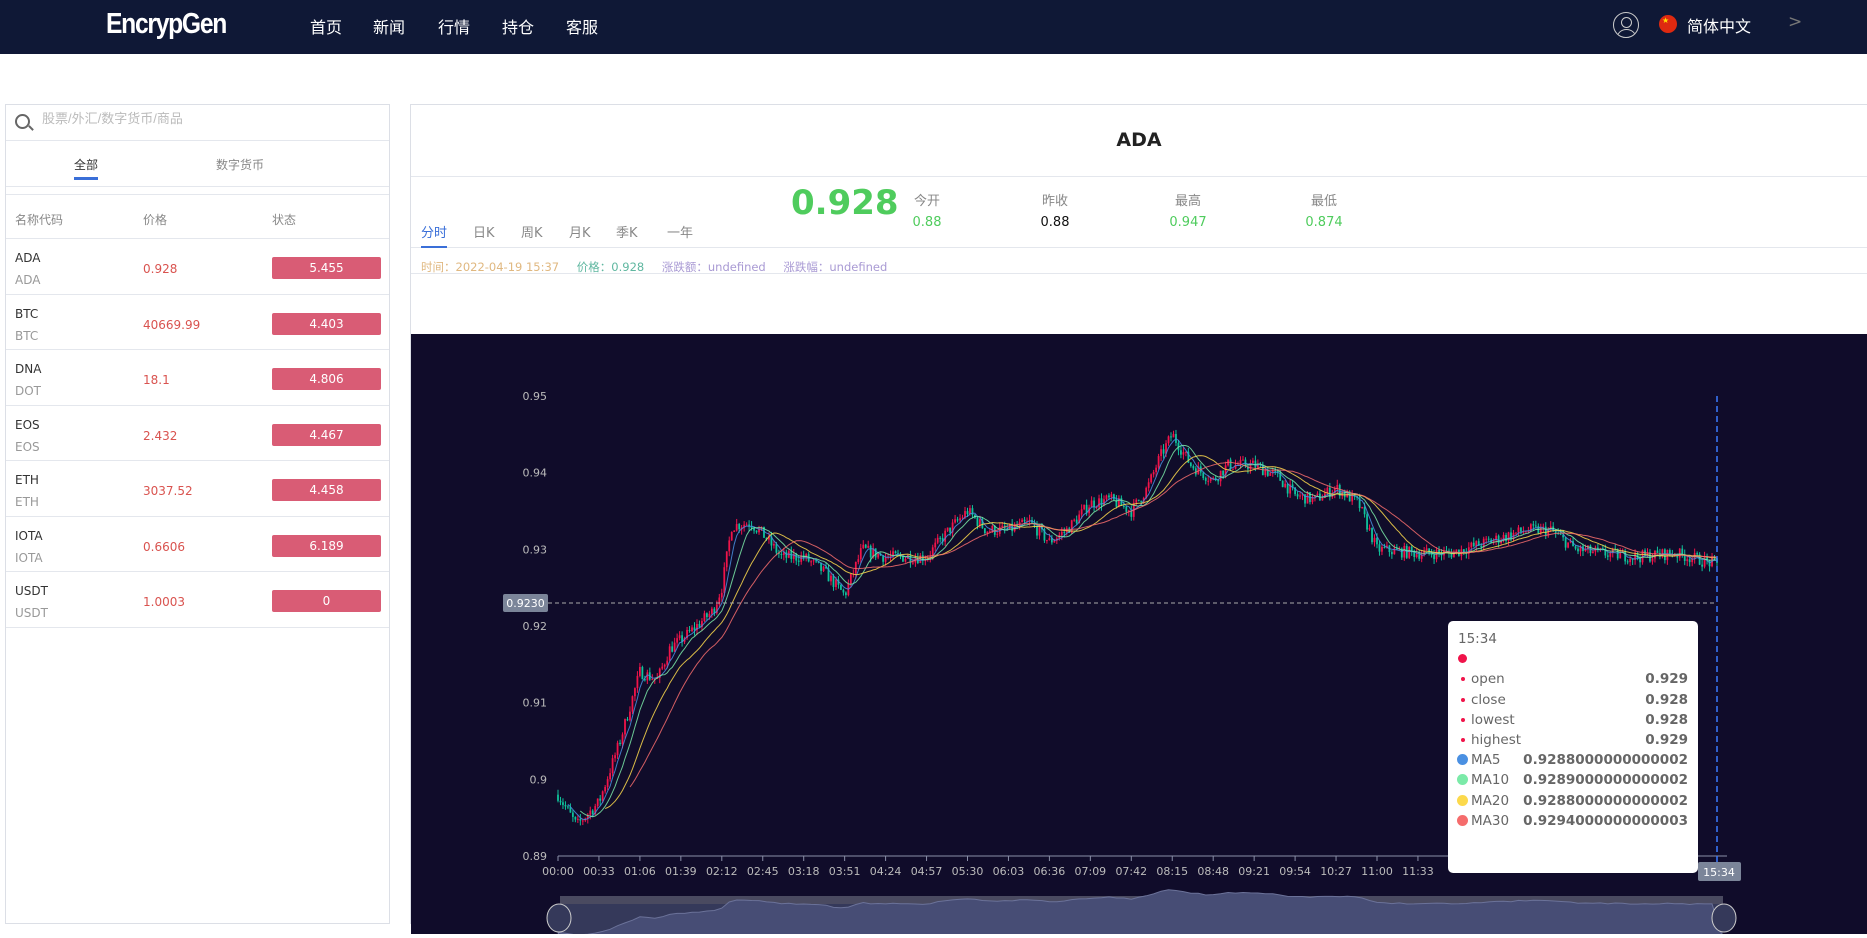 This screenshot has height=938, width=1867. I want to click on tooltip-value: 0.928, so click(1666, 719).